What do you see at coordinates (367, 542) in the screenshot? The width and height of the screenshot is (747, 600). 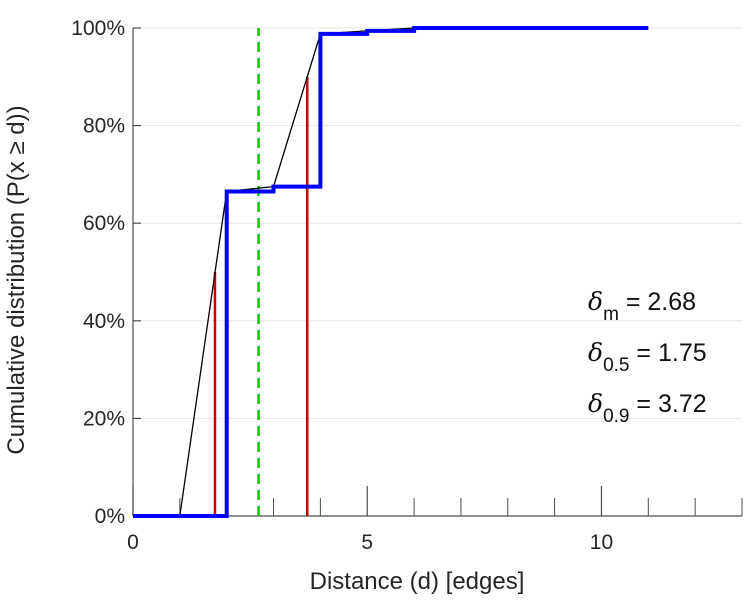 I see `x-tick-label: 5` at bounding box center [367, 542].